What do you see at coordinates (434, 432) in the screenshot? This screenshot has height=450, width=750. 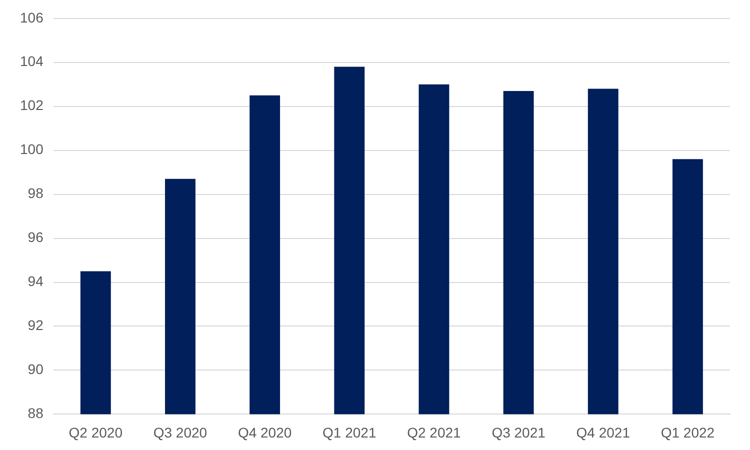 I see `x-tick-label: Q2 2021` at bounding box center [434, 432].